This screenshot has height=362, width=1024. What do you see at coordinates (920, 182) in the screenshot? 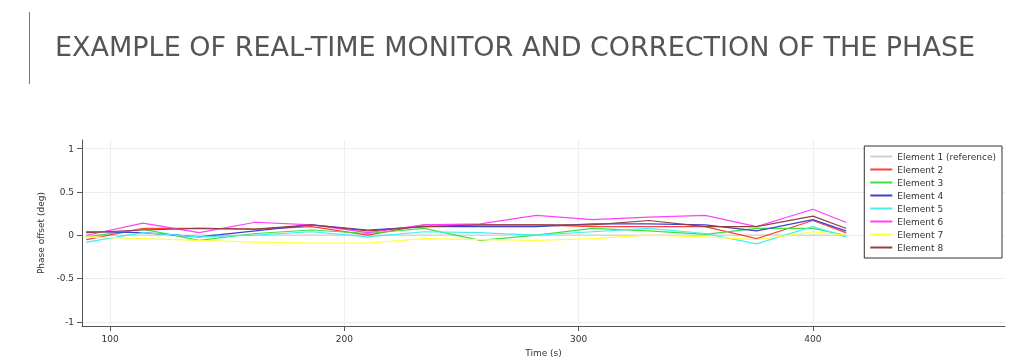
I see `legend-label: Element 3` at bounding box center [920, 182].